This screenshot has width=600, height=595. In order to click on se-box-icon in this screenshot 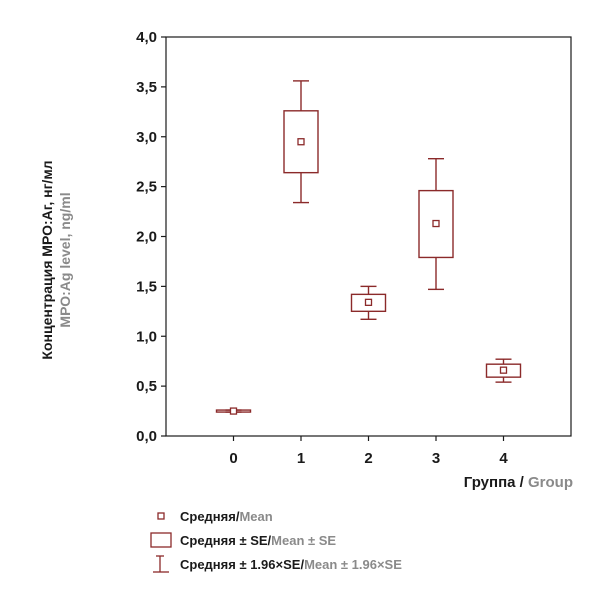, I will do `click(161, 540)`.